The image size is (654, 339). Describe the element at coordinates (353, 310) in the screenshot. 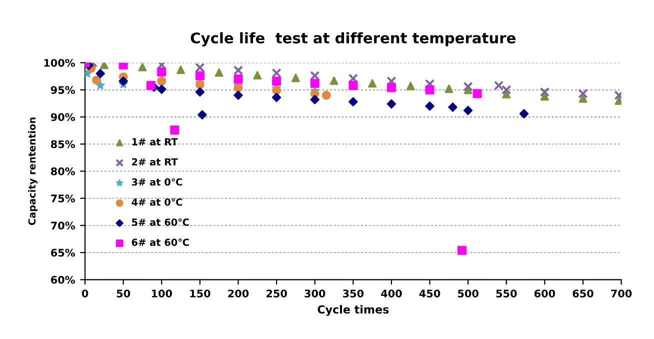

I see `x-axis-title: Cycle times` at that location.